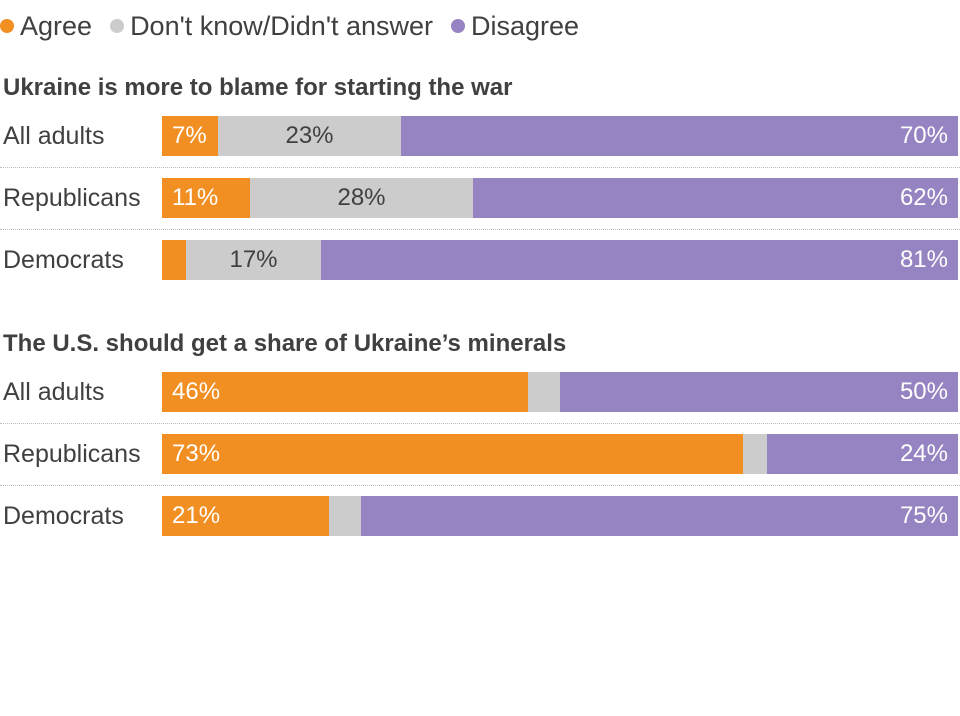  I want to click on chart-row: Republicans 11% 28% 62%, so click(480, 198).